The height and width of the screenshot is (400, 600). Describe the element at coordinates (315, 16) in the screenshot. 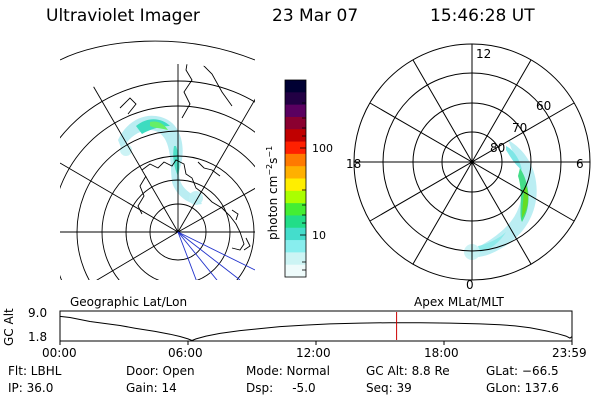

I see `observation-date: 23 Mar 07` at that location.